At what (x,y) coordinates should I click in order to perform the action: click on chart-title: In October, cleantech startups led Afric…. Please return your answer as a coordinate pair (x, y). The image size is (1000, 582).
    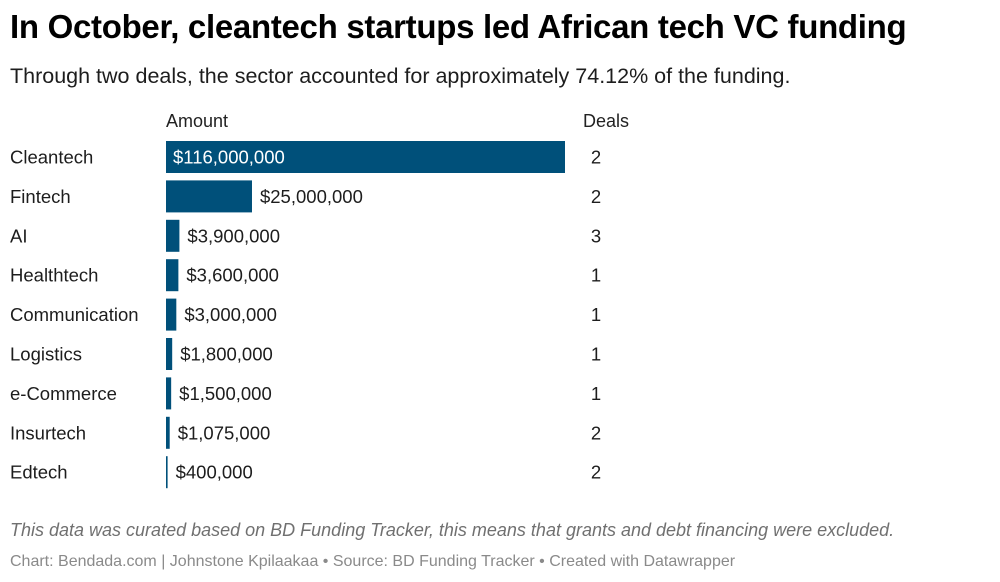
    Looking at the image, I should click on (458, 26).